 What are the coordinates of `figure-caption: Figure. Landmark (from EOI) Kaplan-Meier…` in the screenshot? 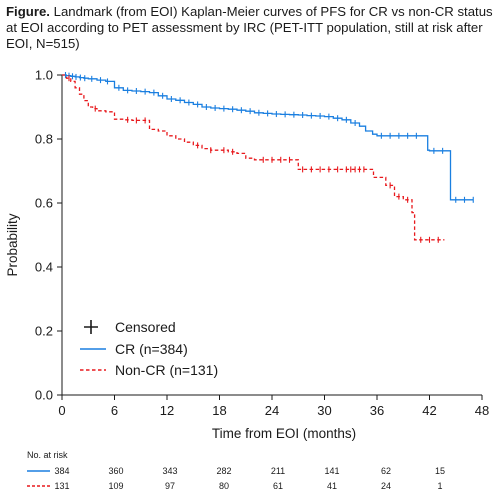 It's located at (250, 28).